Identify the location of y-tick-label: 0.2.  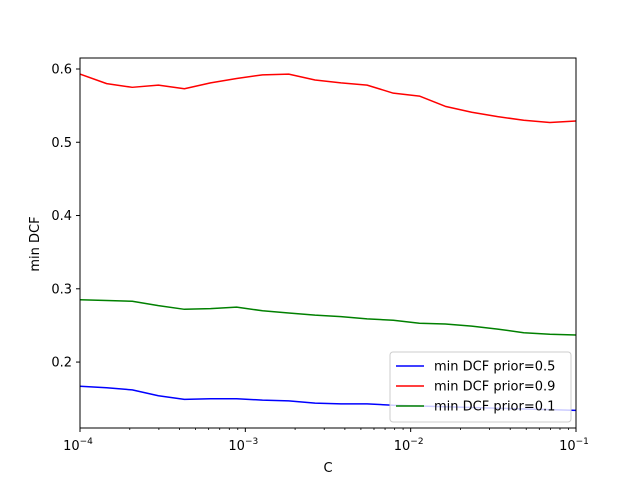
(61, 363).